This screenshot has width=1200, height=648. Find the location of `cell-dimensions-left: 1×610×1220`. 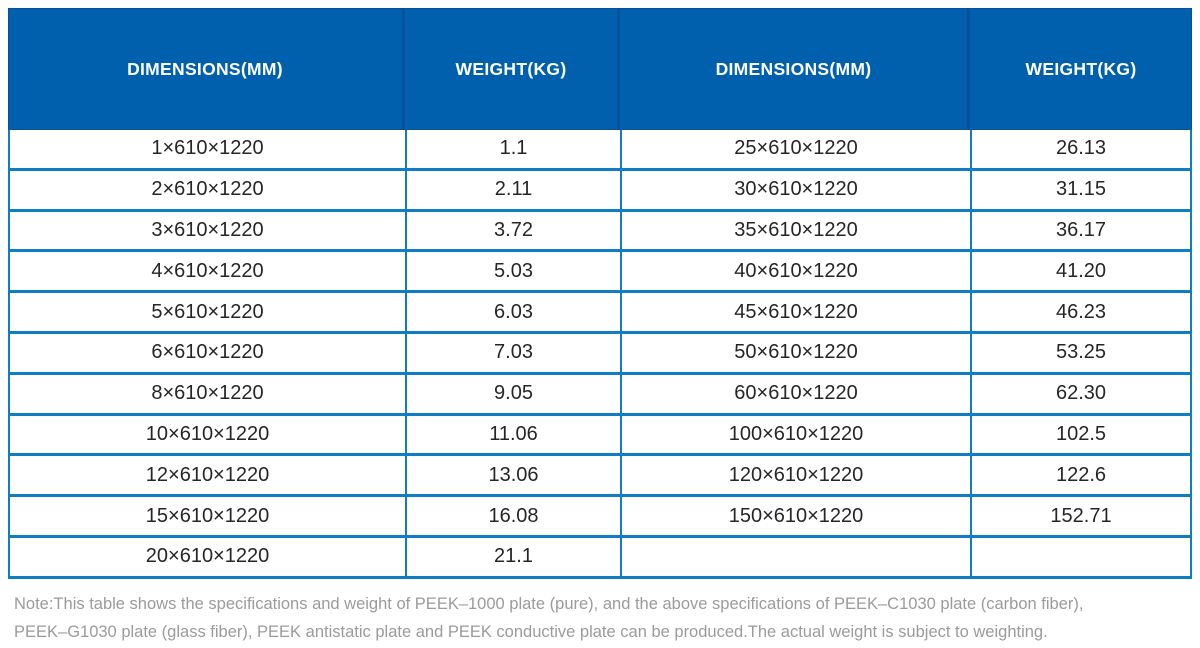

cell-dimensions-left: 1×610×1220 is located at coordinates (207, 149).